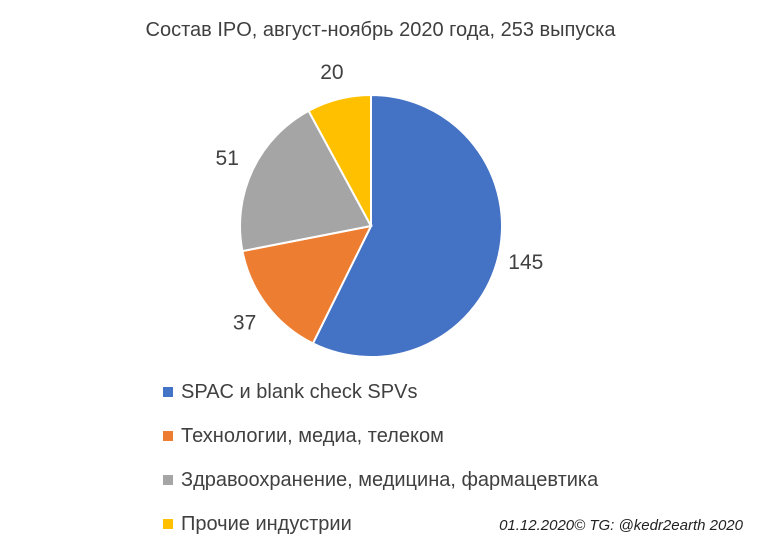 This screenshot has width=761, height=549. Describe the element at coordinates (312, 435) in the screenshot. I see `legend-label-tech: Технологии, медиа, телеком` at that location.